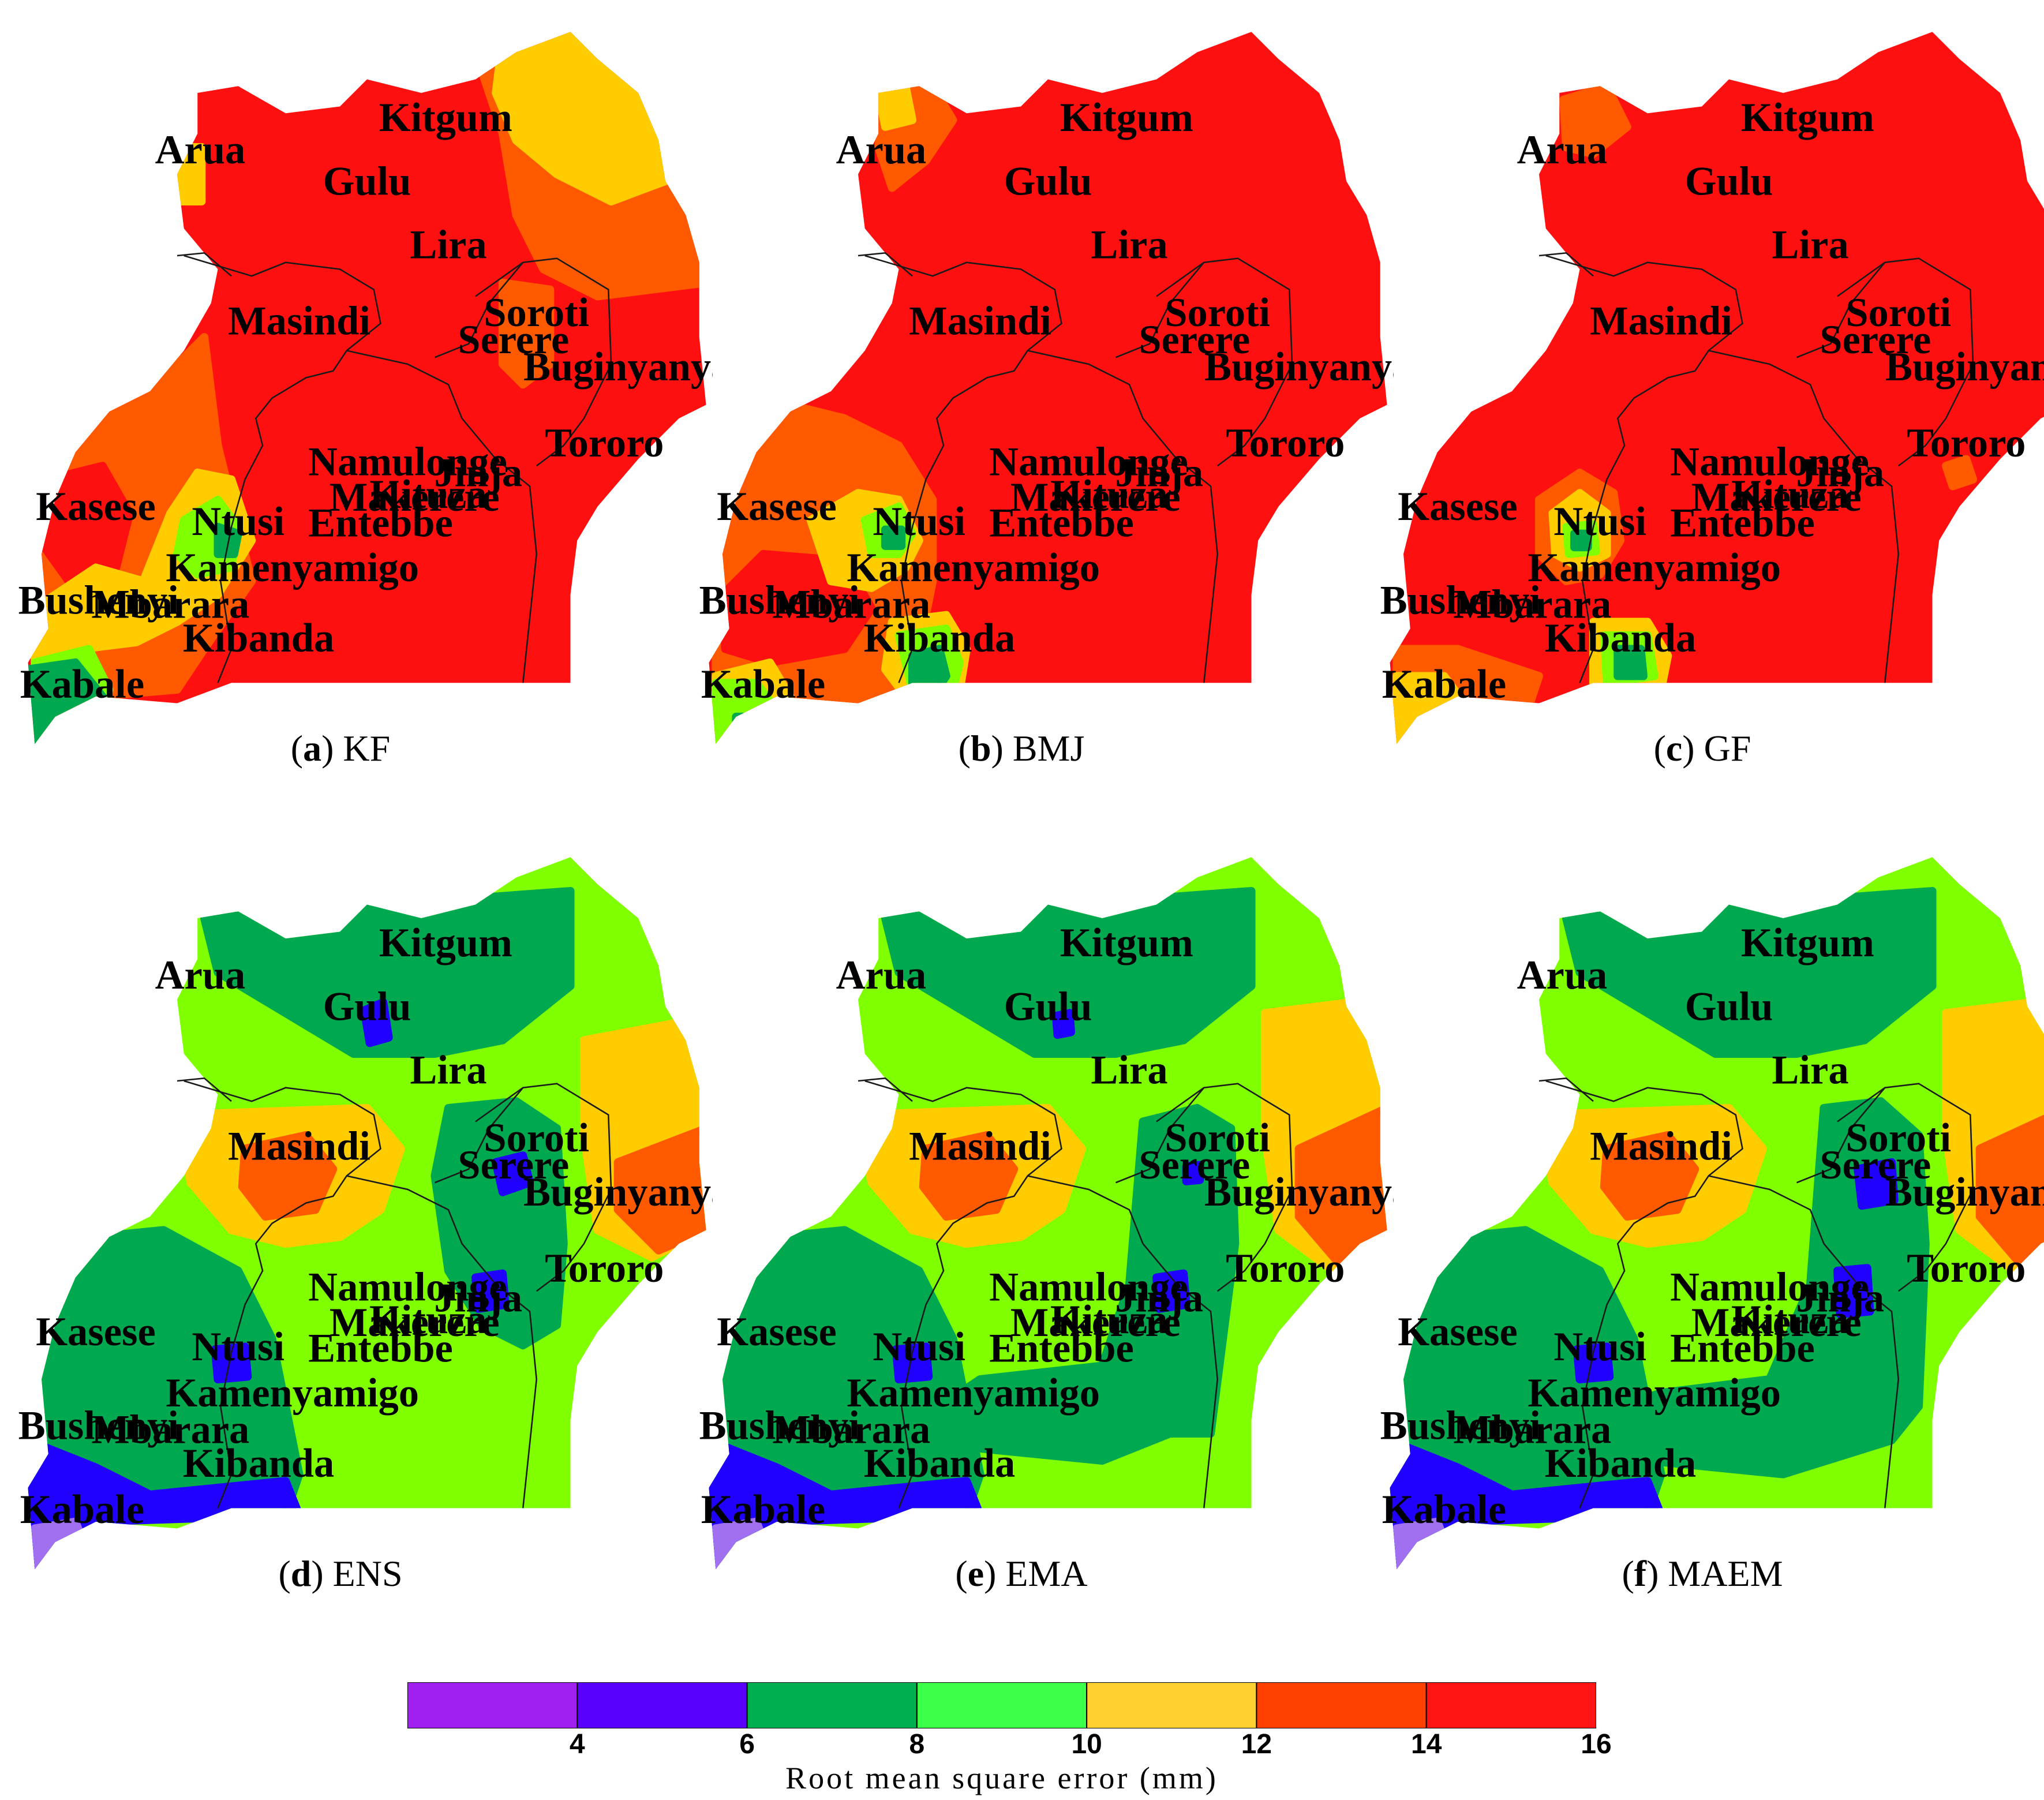 This screenshot has width=2044, height=1800. Describe the element at coordinates (747, 1744) in the screenshot. I see `colorbar-tick-6: 6` at that location.